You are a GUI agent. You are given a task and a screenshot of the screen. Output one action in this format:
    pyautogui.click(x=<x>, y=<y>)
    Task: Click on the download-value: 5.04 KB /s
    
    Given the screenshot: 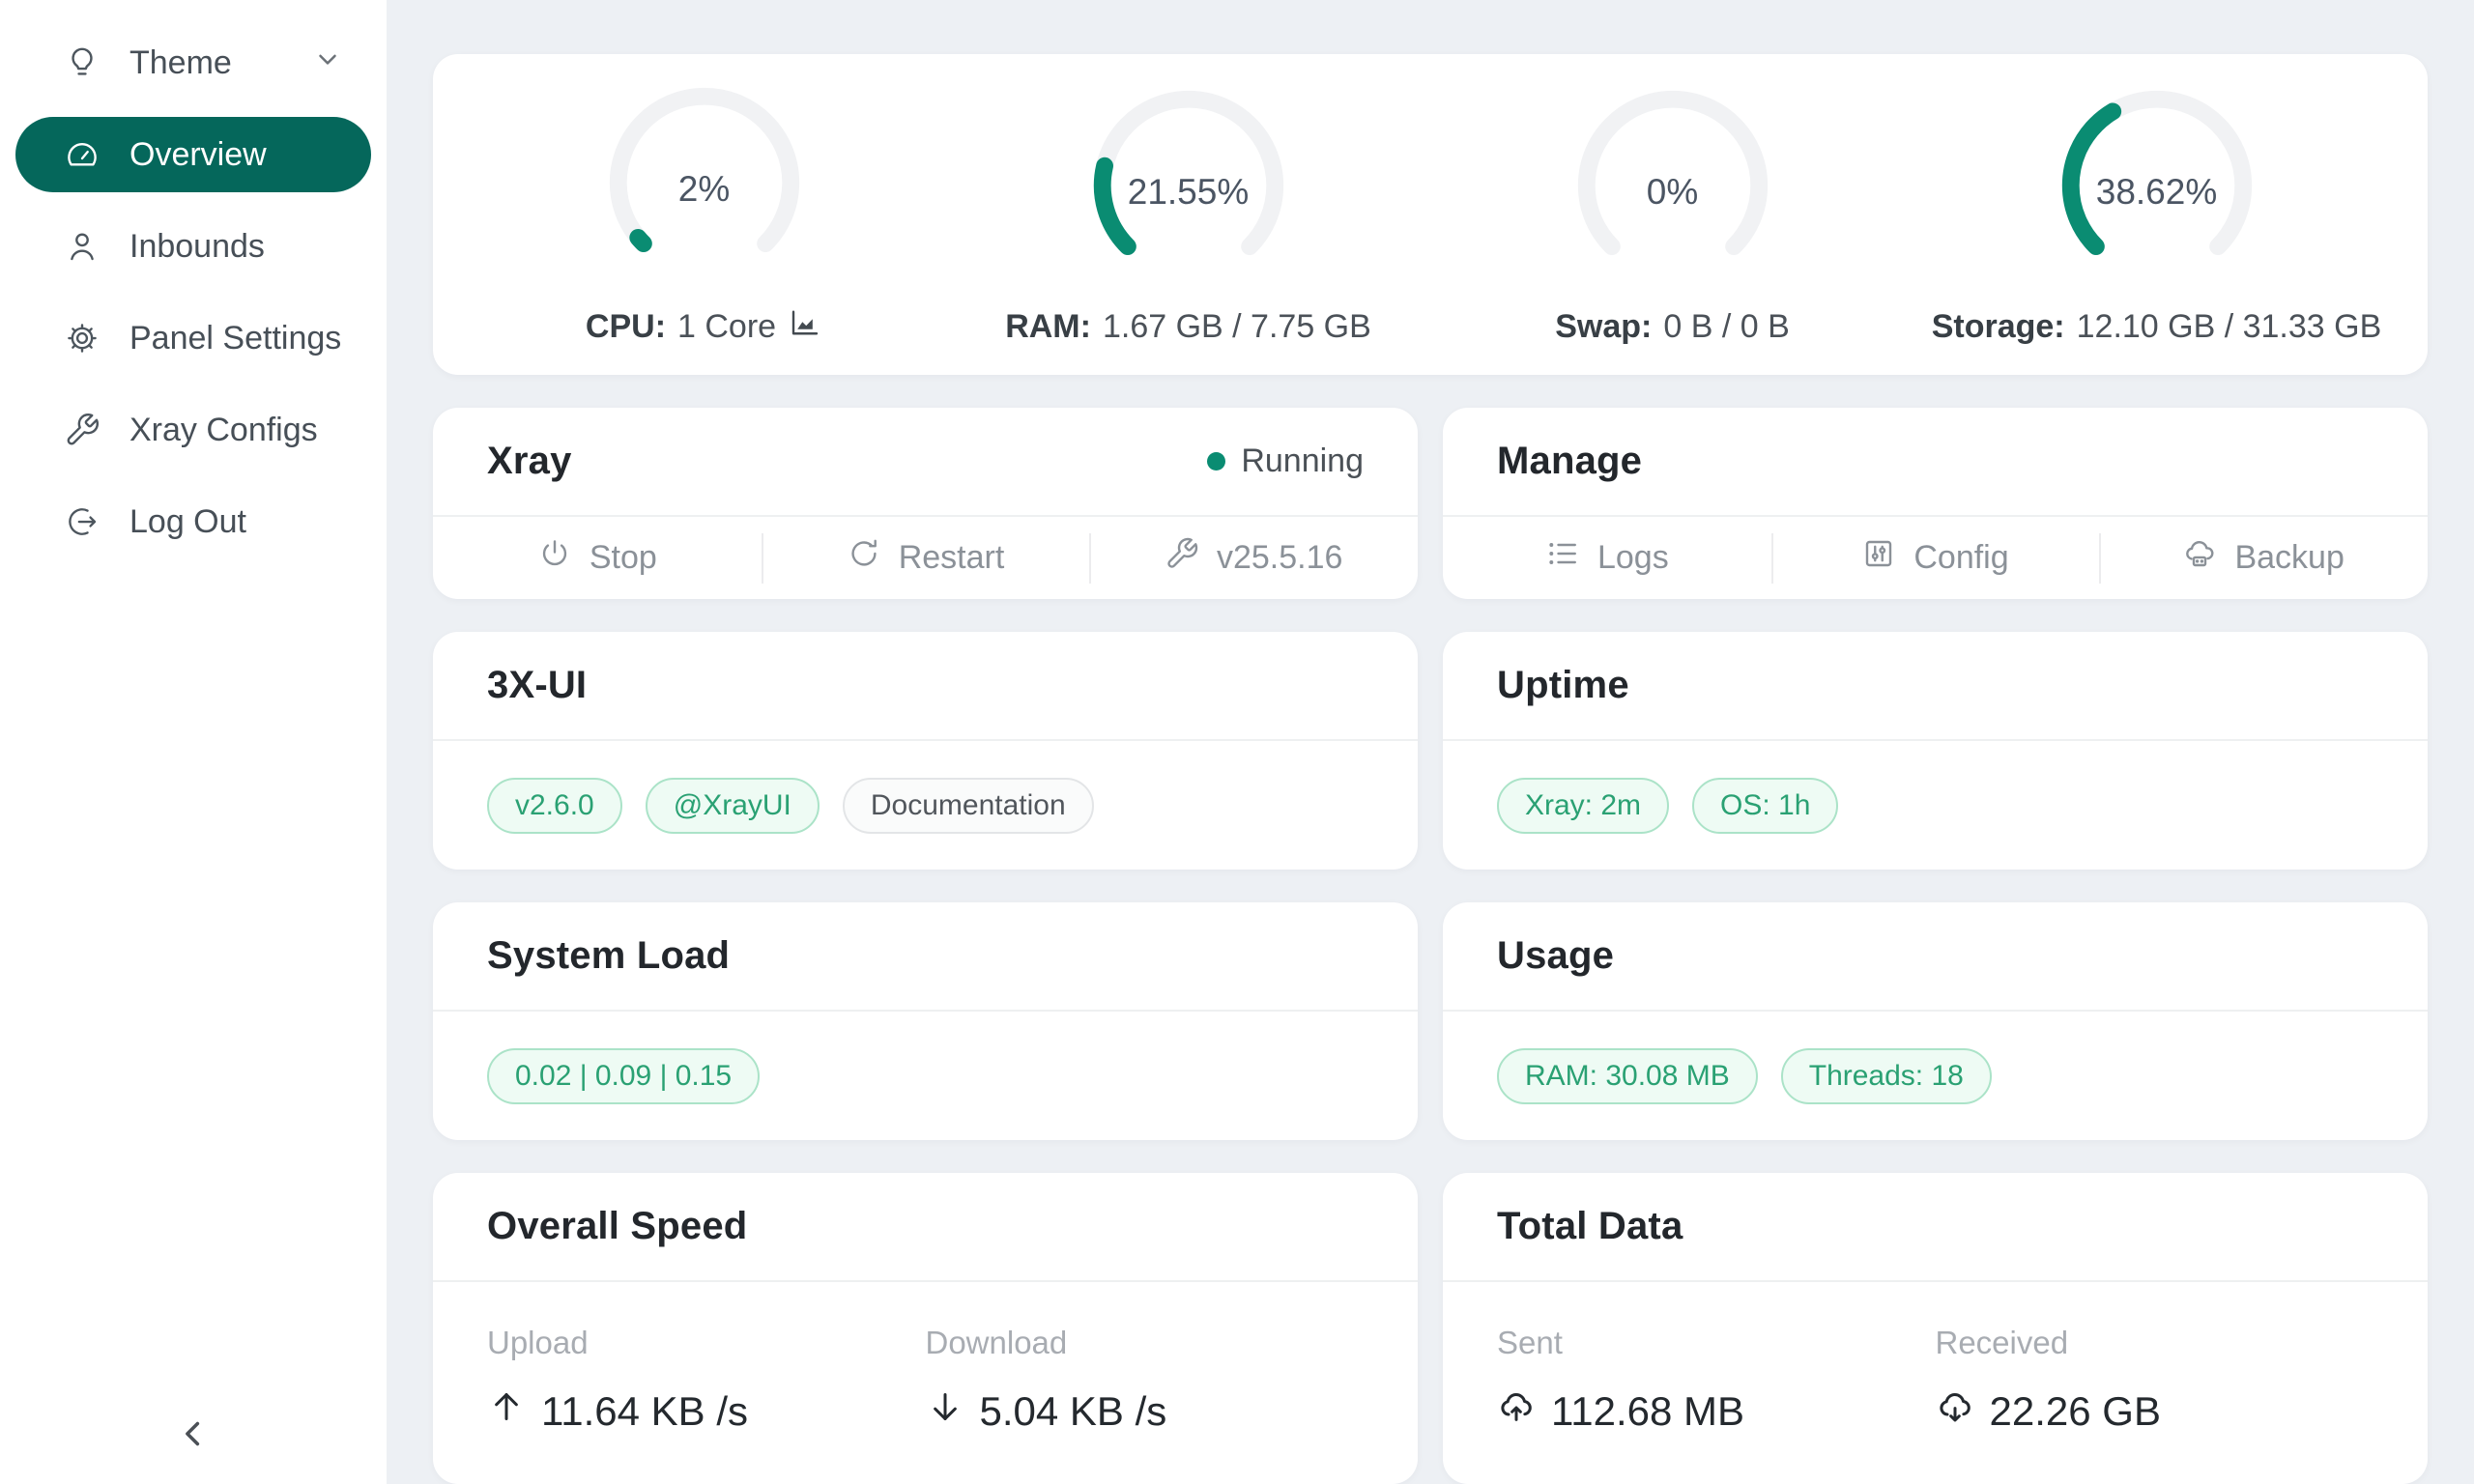 What is the action you would take?
    pyautogui.click(x=1073, y=1411)
    